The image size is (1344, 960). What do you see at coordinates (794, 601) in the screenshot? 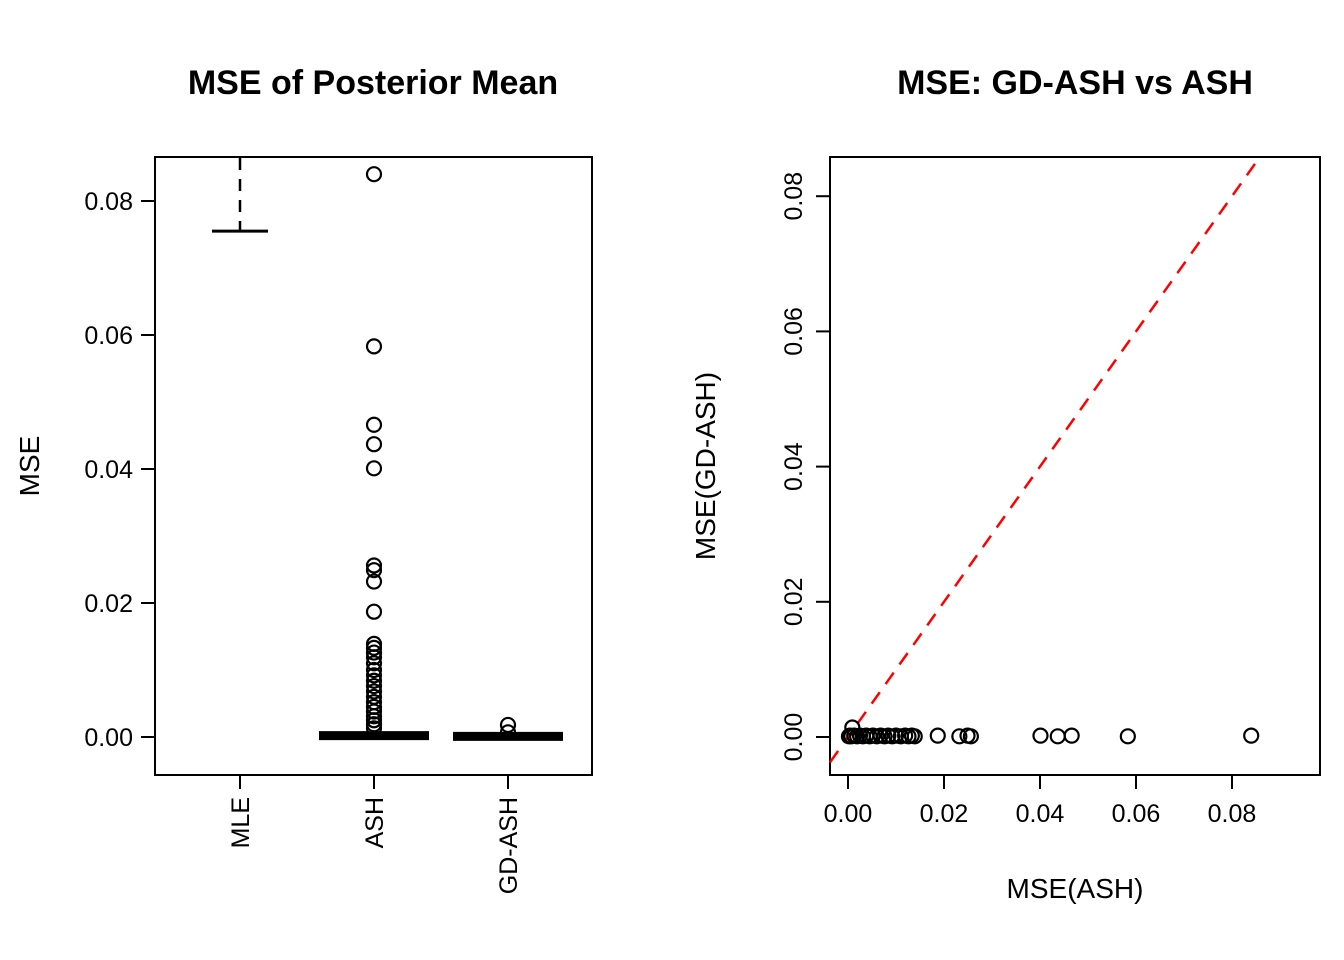
I see `scatter-ytick-label: 0.02` at bounding box center [794, 601].